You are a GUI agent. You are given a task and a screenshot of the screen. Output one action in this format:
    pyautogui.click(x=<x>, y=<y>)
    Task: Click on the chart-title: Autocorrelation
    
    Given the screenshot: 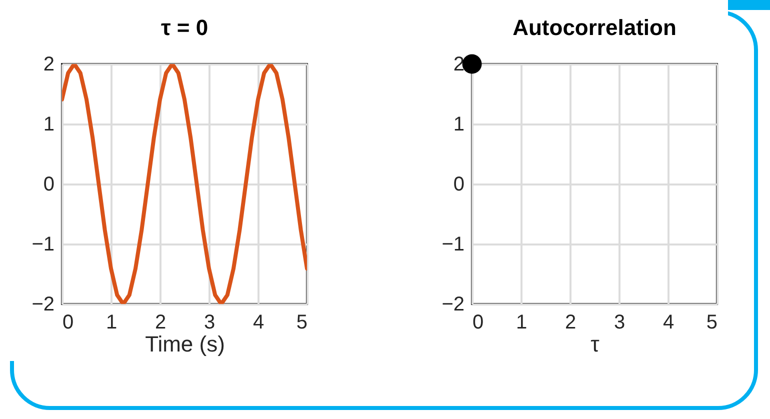 What is the action you would take?
    pyautogui.click(x=594, y=27)
    